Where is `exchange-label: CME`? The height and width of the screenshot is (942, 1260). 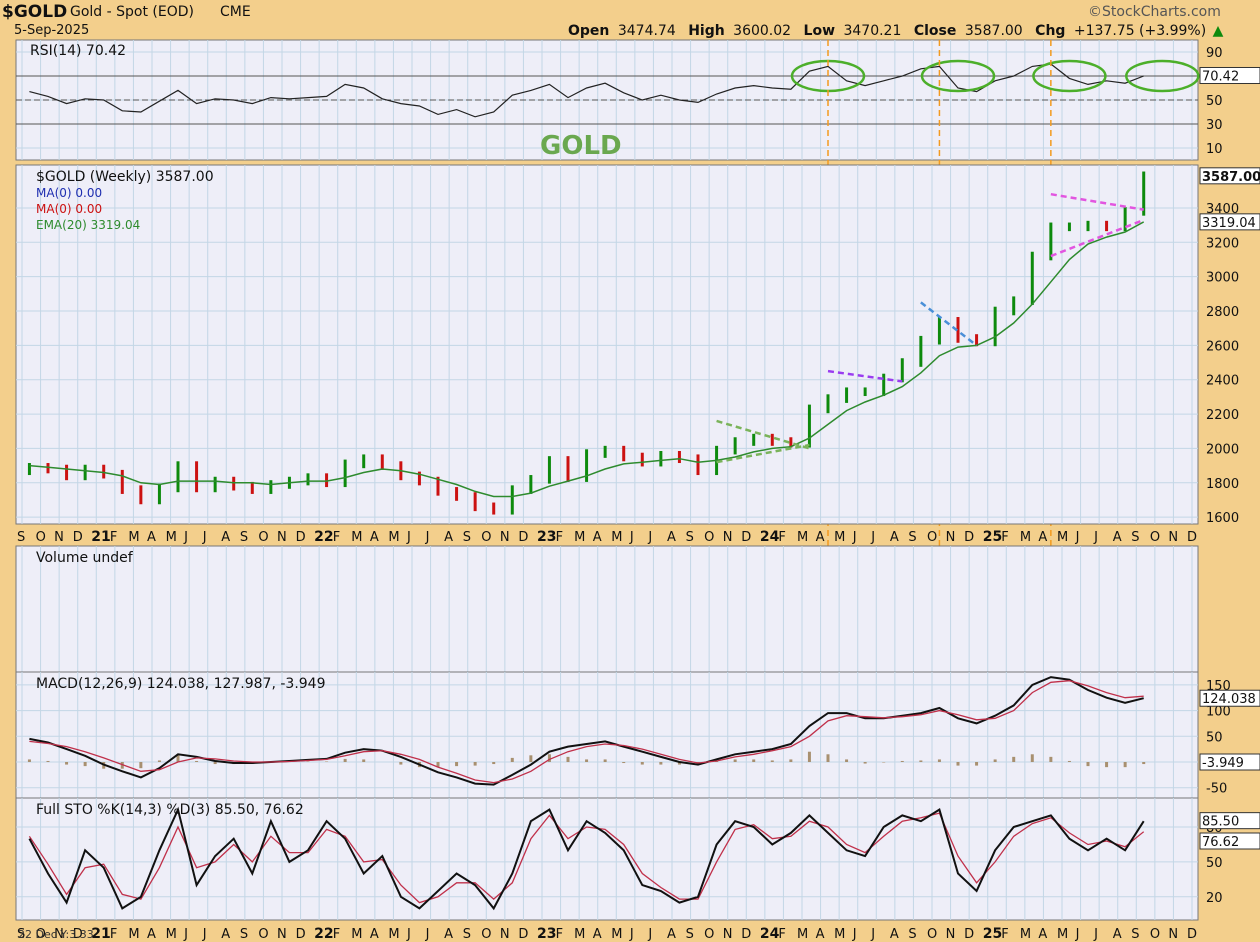 exchange-label: CME is located at coordinates (235, 12).